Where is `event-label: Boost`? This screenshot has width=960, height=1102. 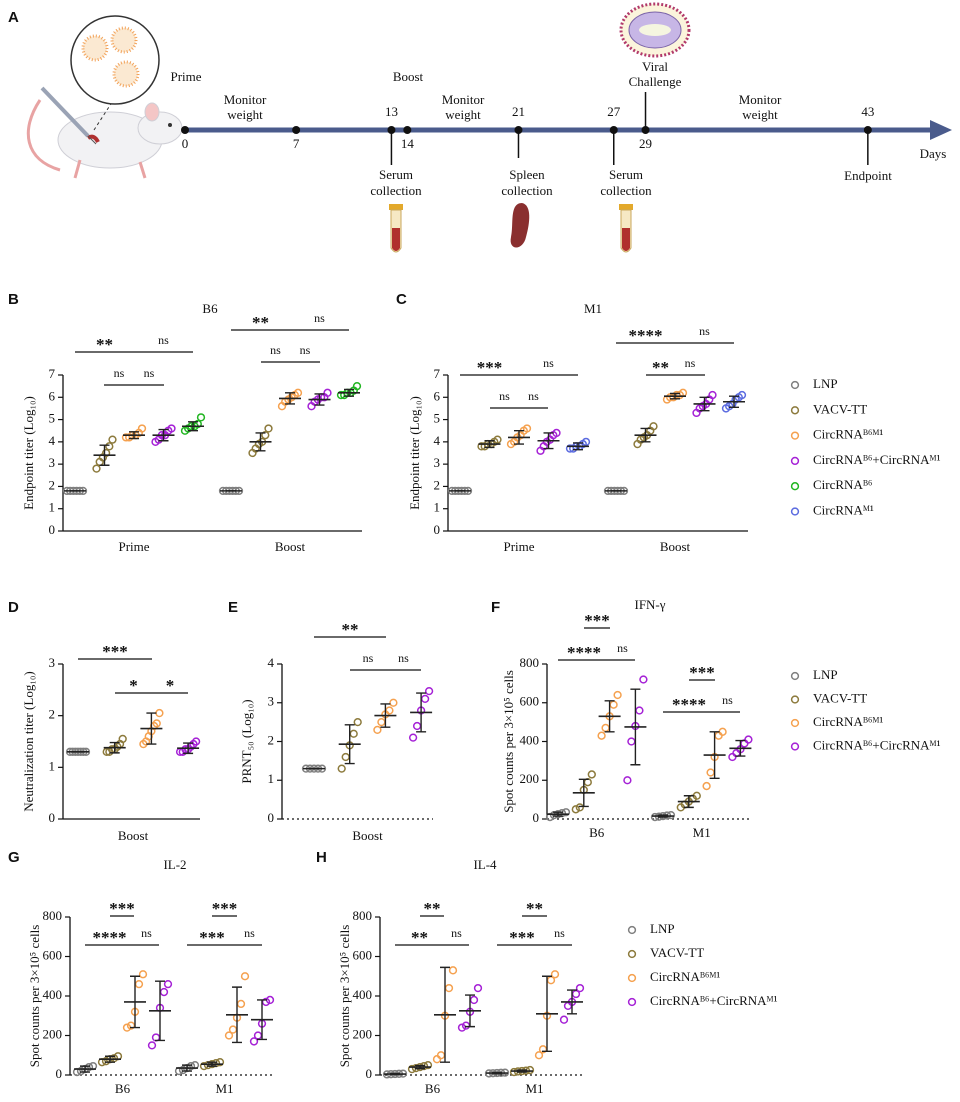 event-label: Boost is located at coordinates (408, 76).